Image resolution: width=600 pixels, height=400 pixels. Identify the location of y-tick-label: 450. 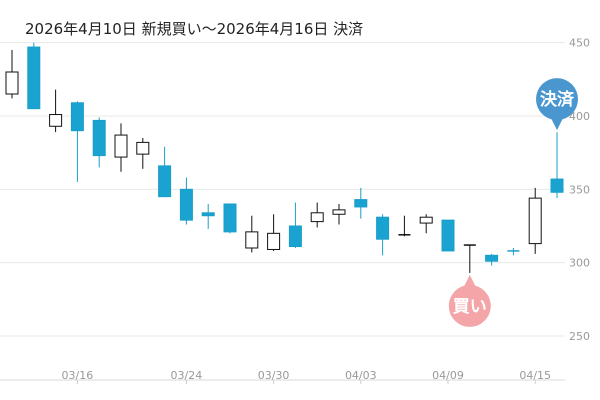
(579, 43).